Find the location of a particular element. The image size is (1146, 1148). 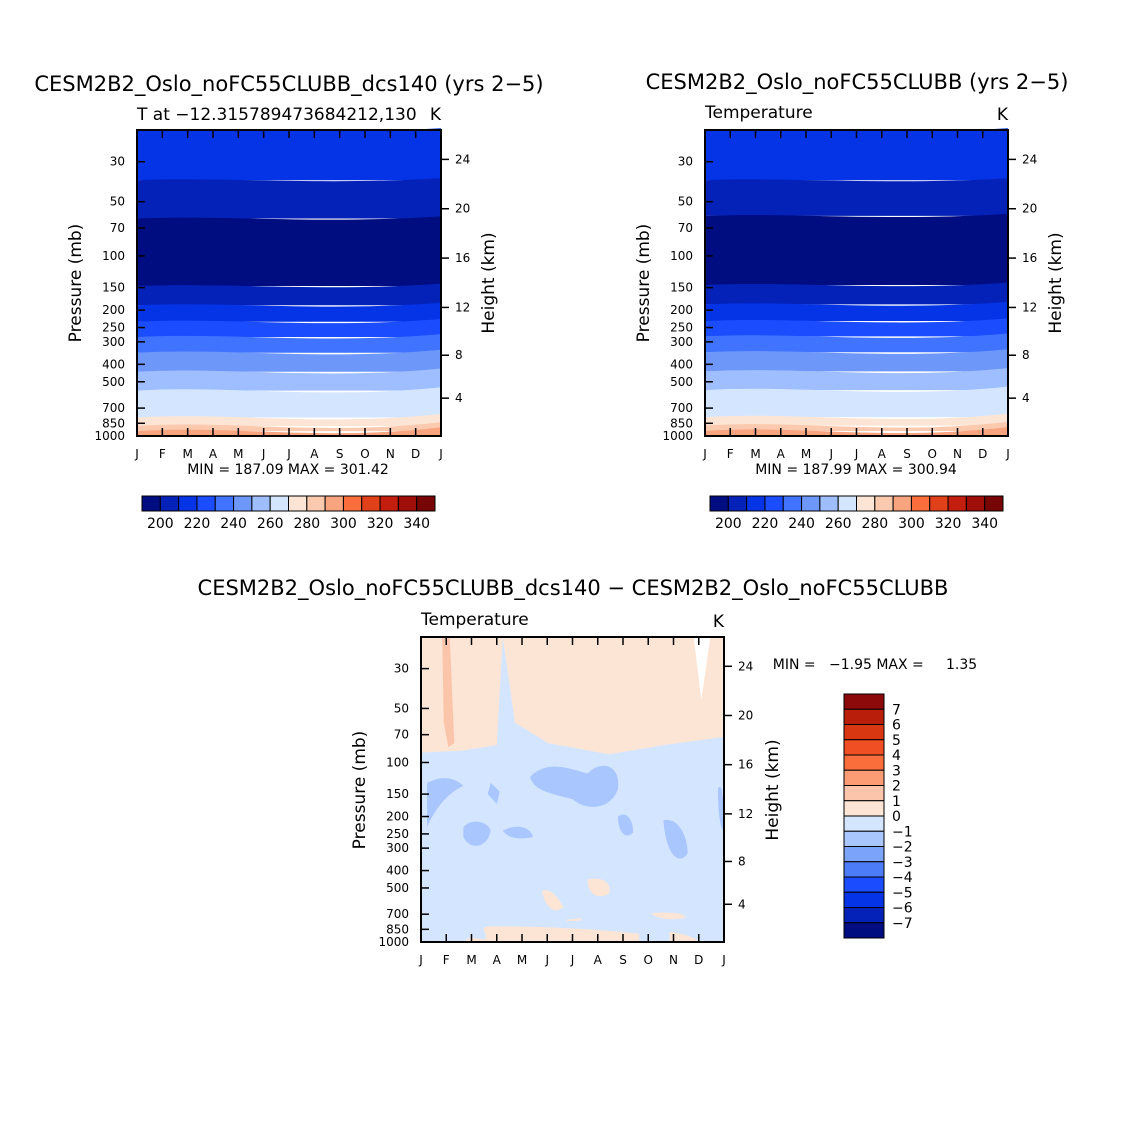

y-tick-label: 1000 is located at coordinates (393, 942).